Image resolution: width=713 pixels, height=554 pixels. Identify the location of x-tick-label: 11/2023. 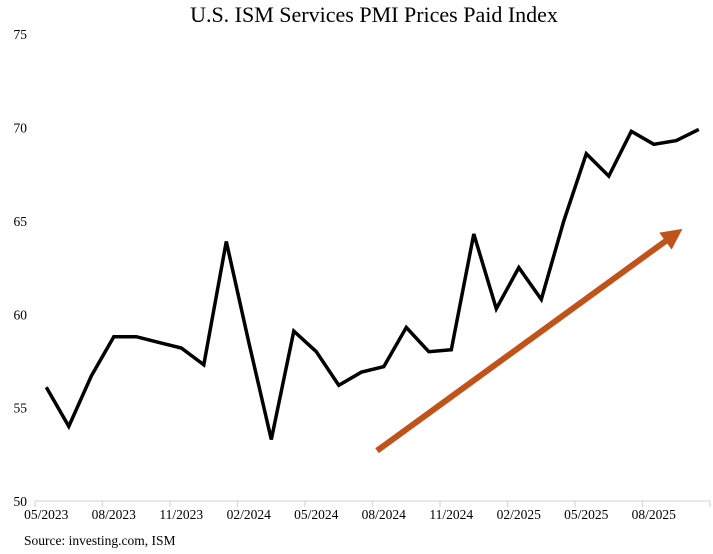
(181, 514).